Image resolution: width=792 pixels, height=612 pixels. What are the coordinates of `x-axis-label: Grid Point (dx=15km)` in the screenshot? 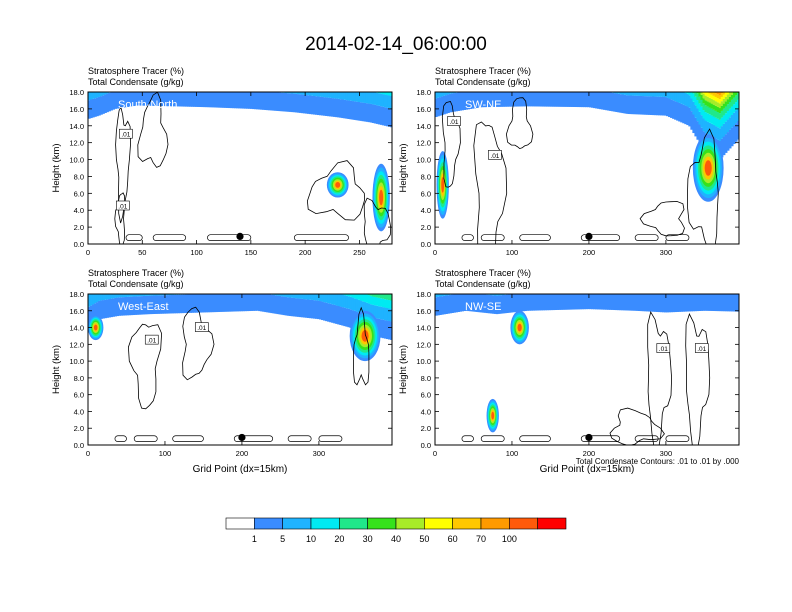 It's located at (240, 469).